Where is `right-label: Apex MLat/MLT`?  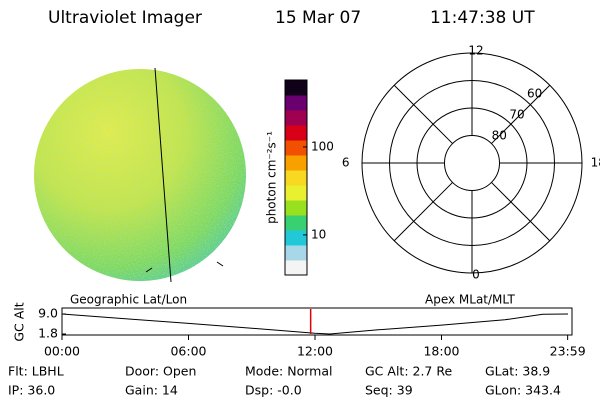 right-label: Apex MLat/MLT is located at coordinates (470, 300).